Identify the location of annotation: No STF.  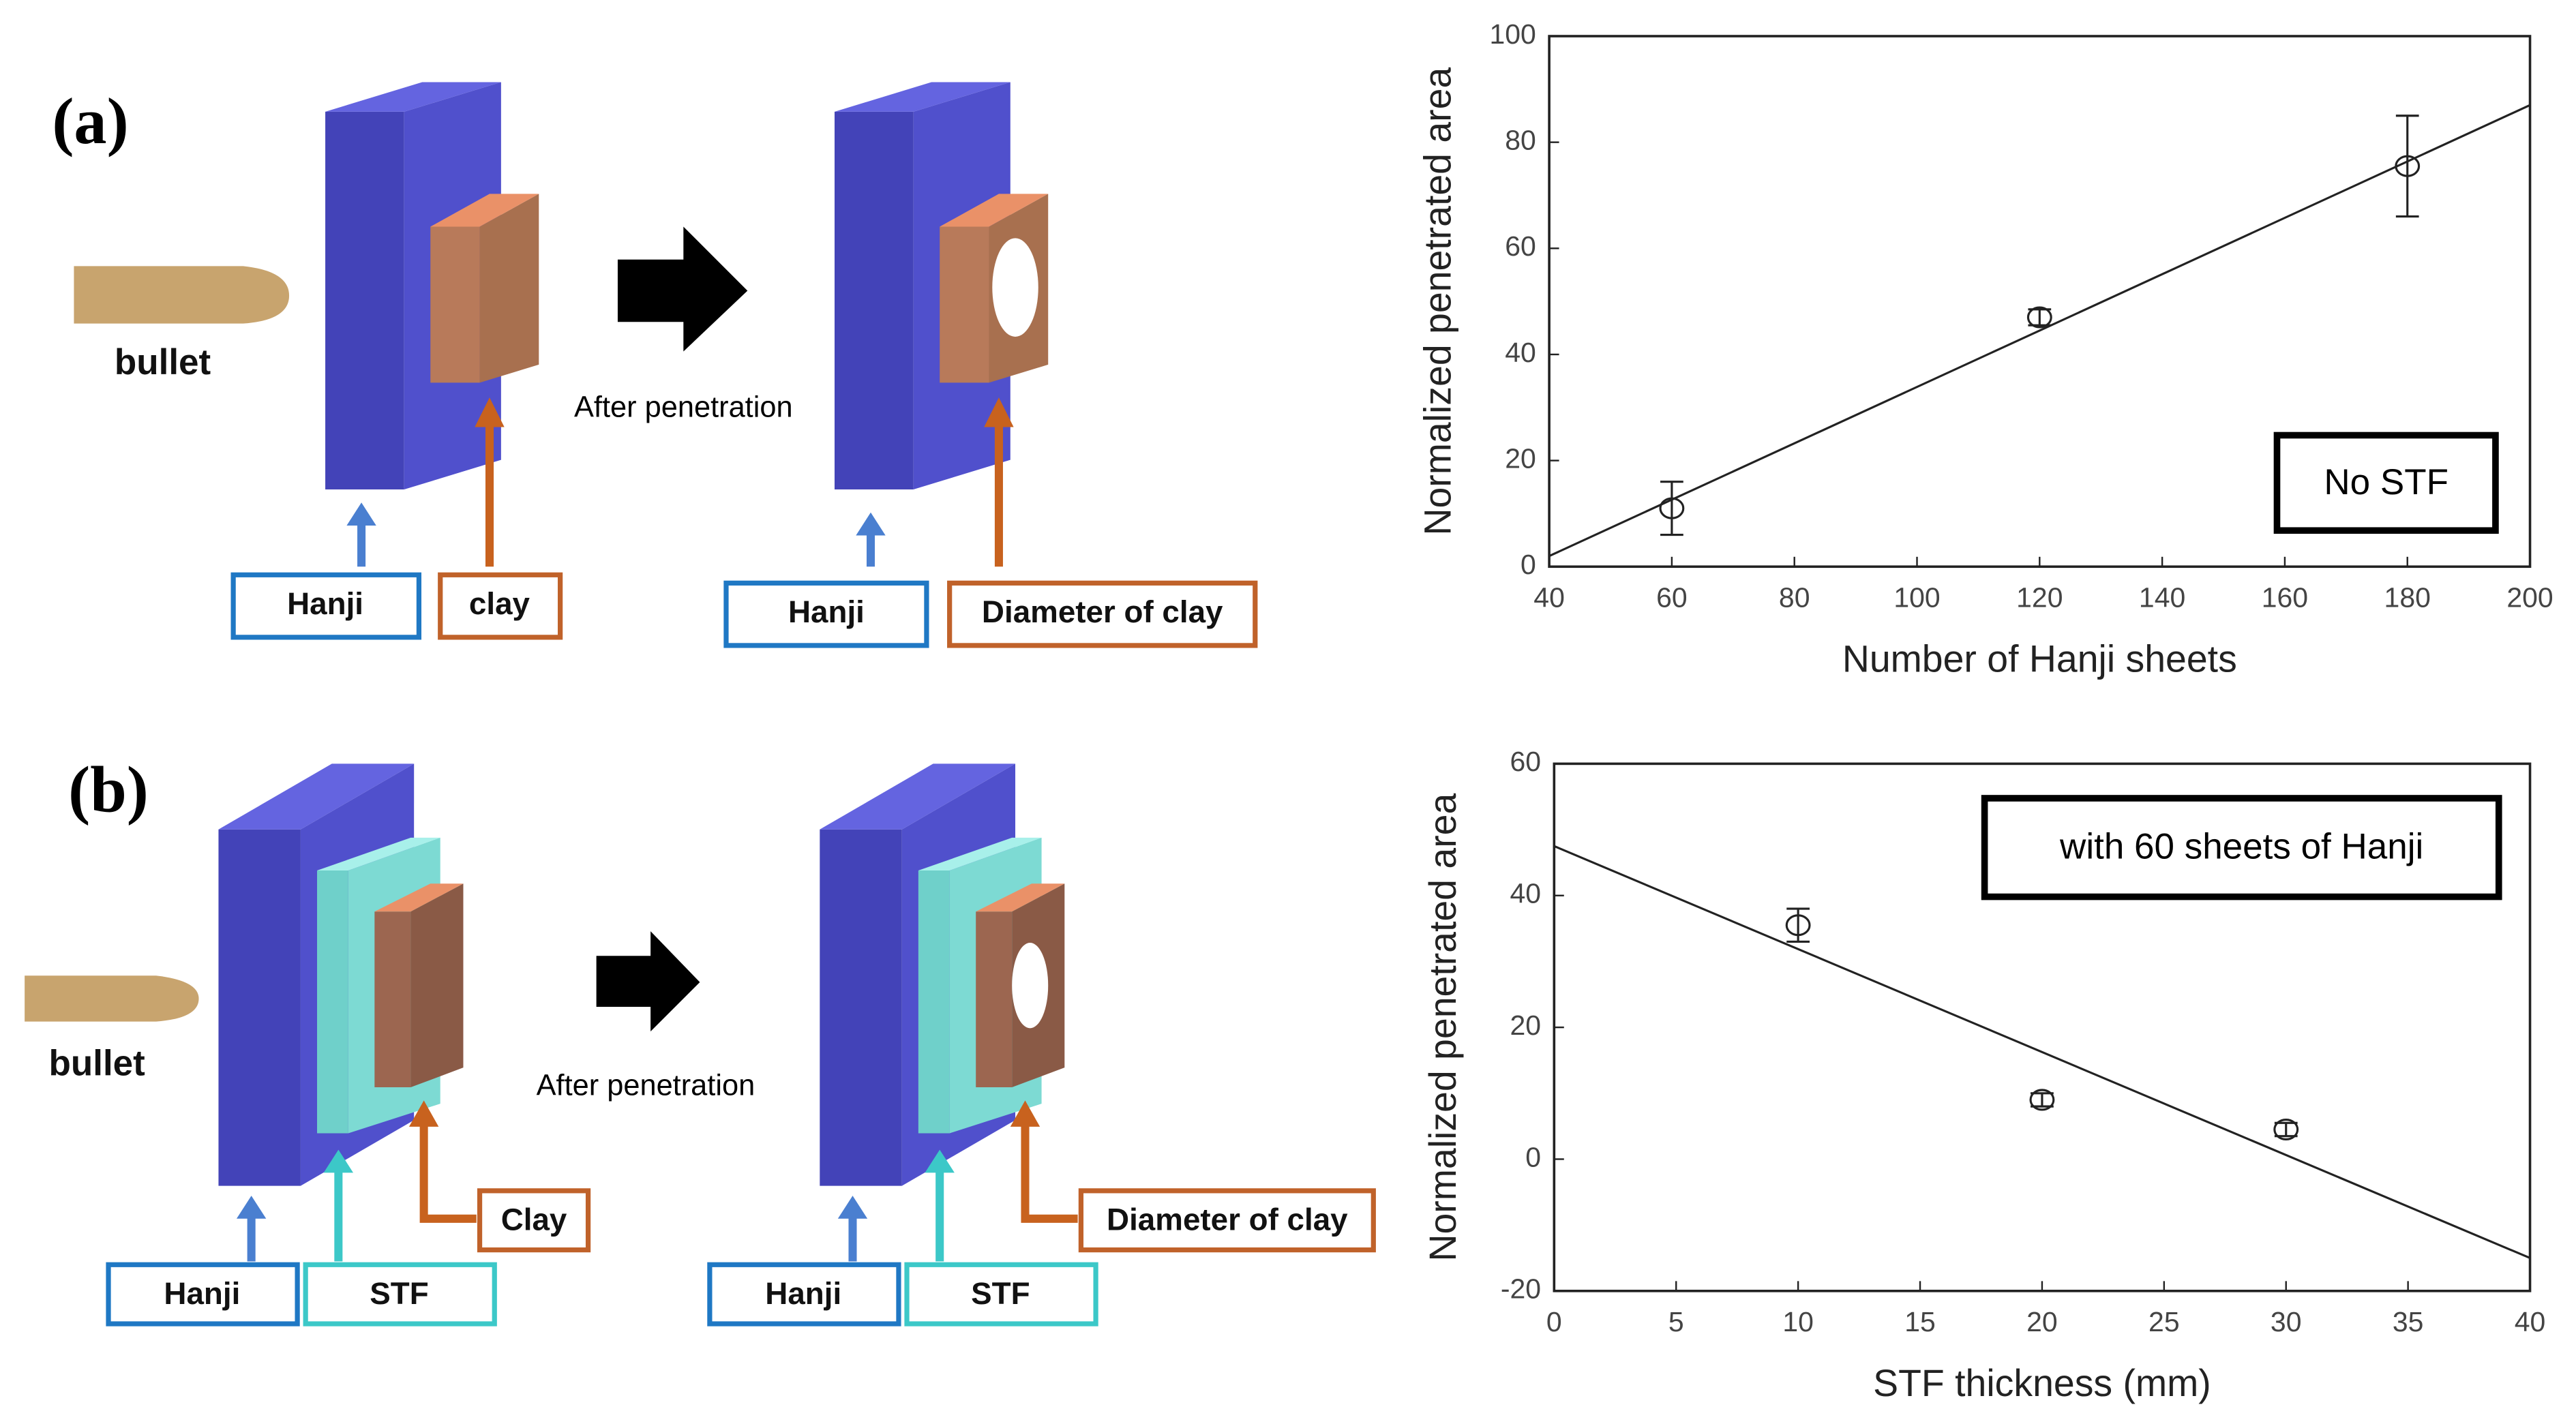
(2386, 482).